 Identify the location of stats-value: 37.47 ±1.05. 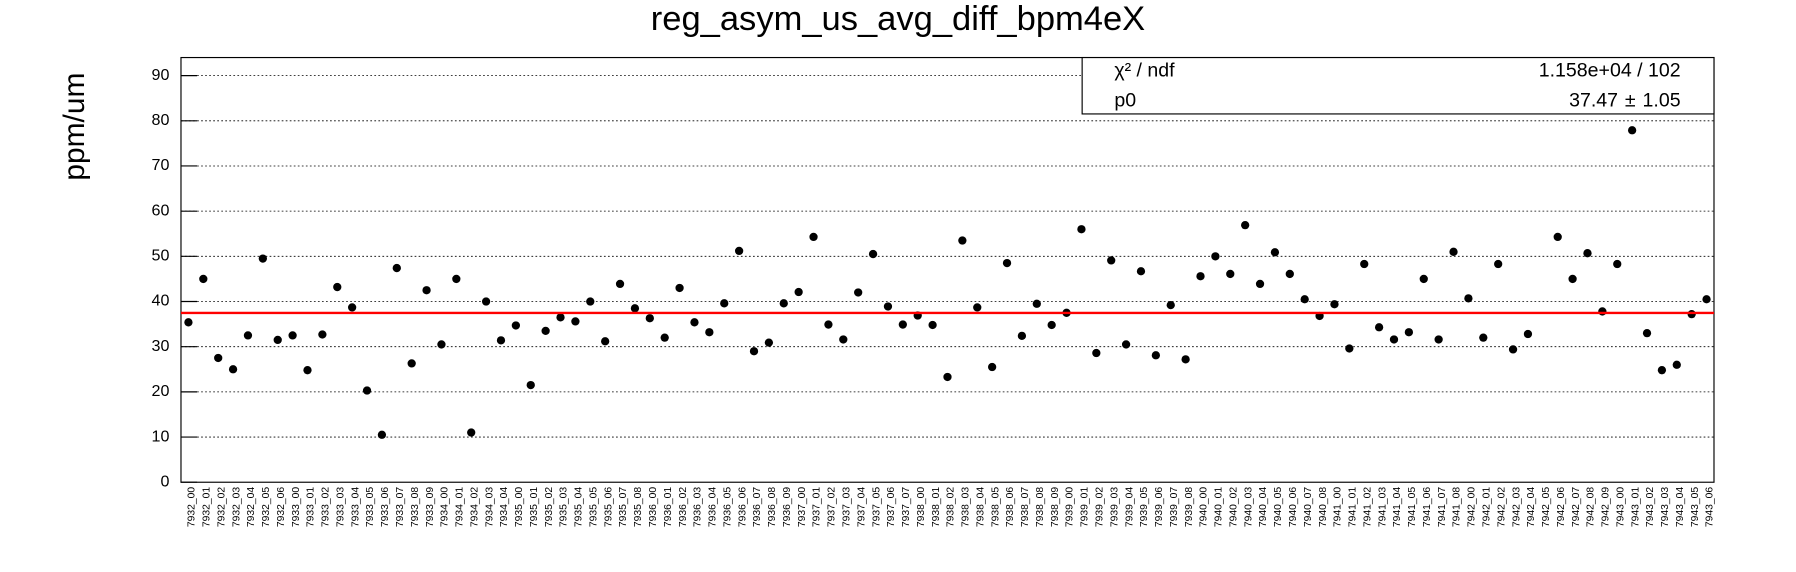
(1625, 100).